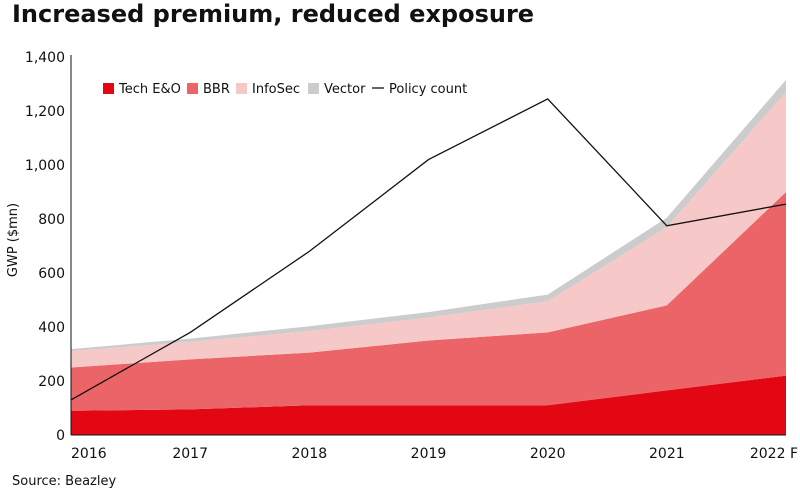 Image resolution: width=800 pixels, height=493 pixels. I want to click on legend: Tech E&O BBR InfoSec Vector Policy count, so click(285, 89).